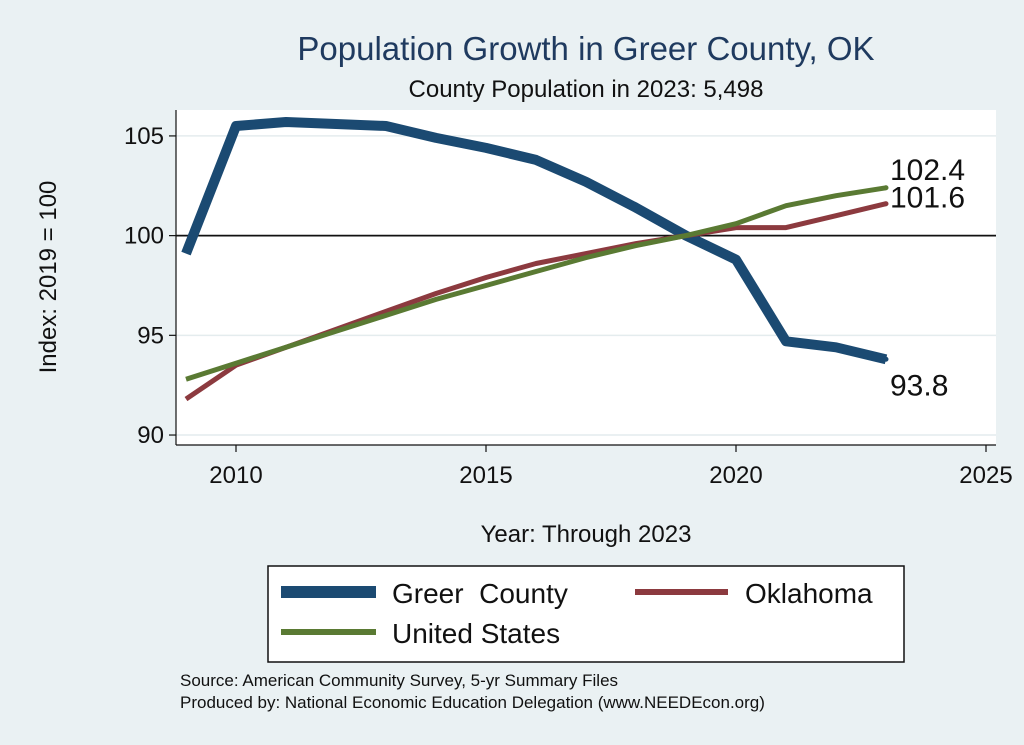  Describe the element at coordinates (586, 89) in the screenshot. I see `chart-subtitle: County Population in 2023: 5,498` at that location.